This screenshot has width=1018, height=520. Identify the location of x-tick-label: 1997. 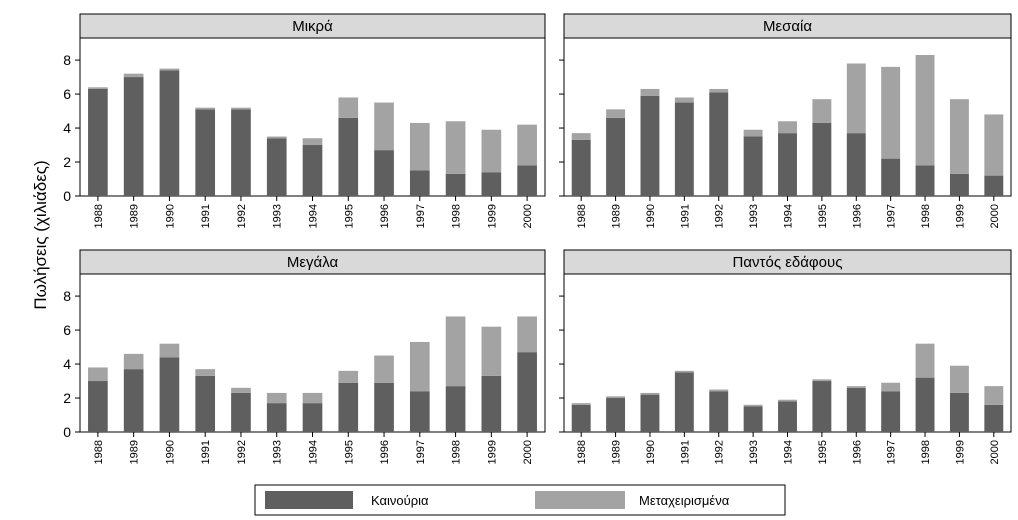
(892, 216).